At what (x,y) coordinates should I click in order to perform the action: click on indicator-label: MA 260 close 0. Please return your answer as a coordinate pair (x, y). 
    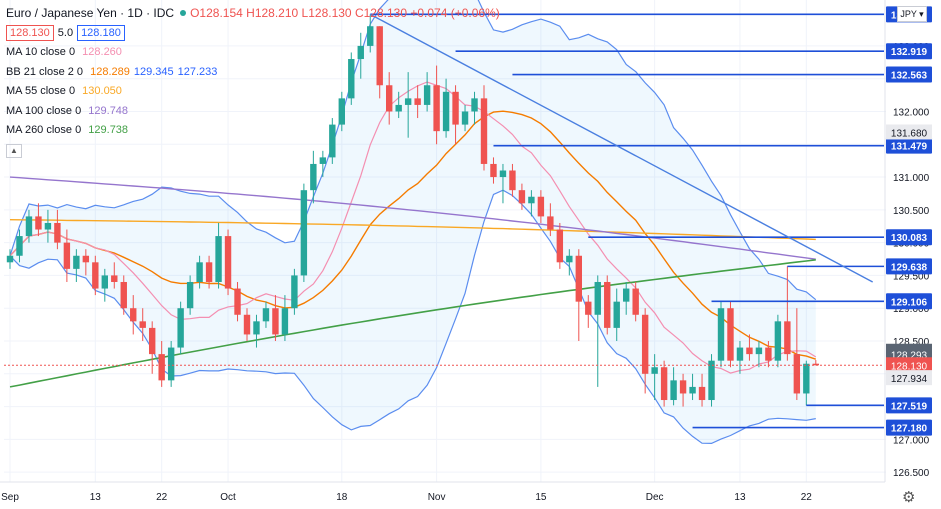
    Looking at the image, I should click on (45, 130).